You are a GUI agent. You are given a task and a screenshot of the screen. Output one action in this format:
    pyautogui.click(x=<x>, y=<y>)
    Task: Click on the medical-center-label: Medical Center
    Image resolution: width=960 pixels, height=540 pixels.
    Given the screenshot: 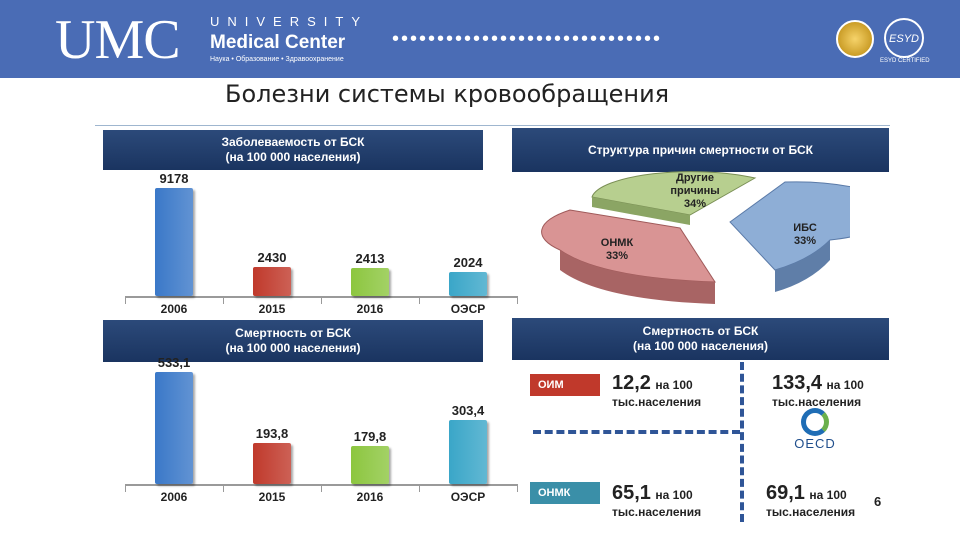 What is the action you would take?
    pyautogui.click(x=278, y=42)
    